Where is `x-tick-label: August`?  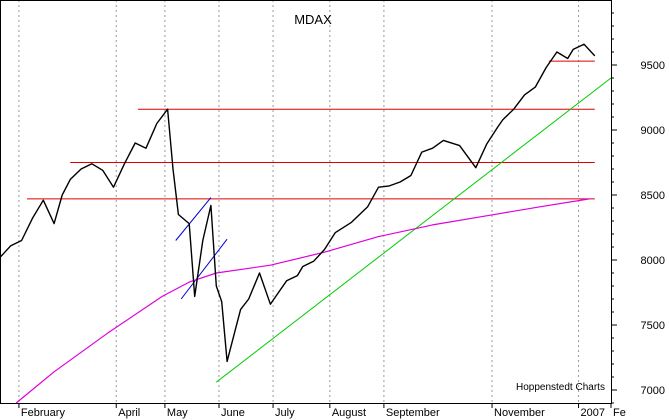 x-tick-label: August is located at coordinates (349, 413).